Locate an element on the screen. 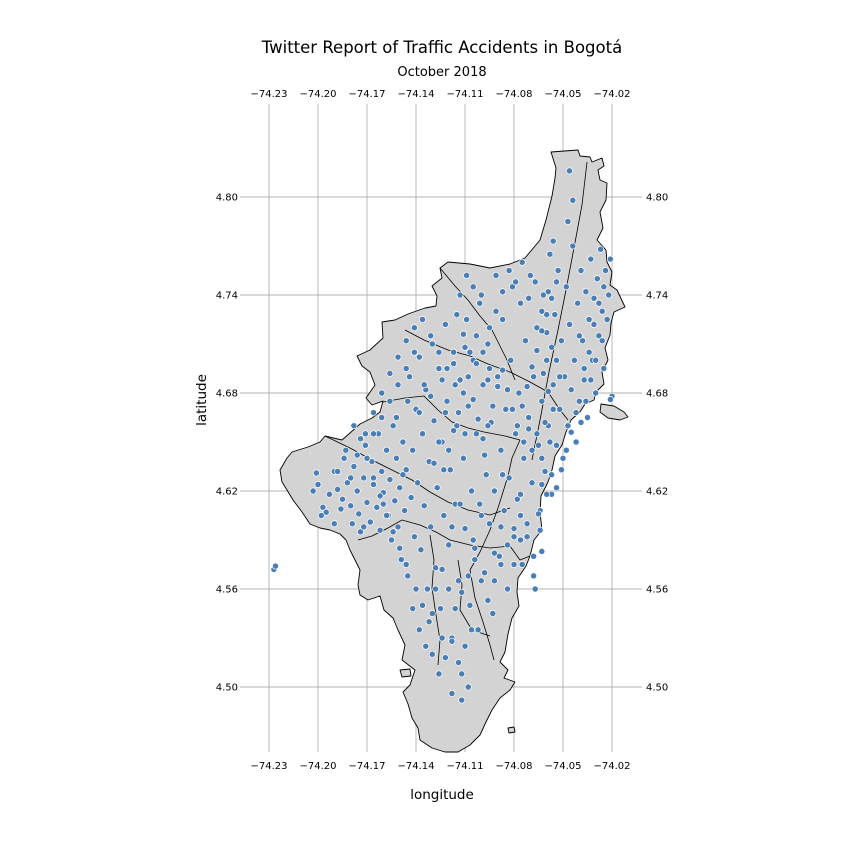 The image size is (864, 864). y-tick-label-left-3: 4.62 is located at coordinates (227, 492).